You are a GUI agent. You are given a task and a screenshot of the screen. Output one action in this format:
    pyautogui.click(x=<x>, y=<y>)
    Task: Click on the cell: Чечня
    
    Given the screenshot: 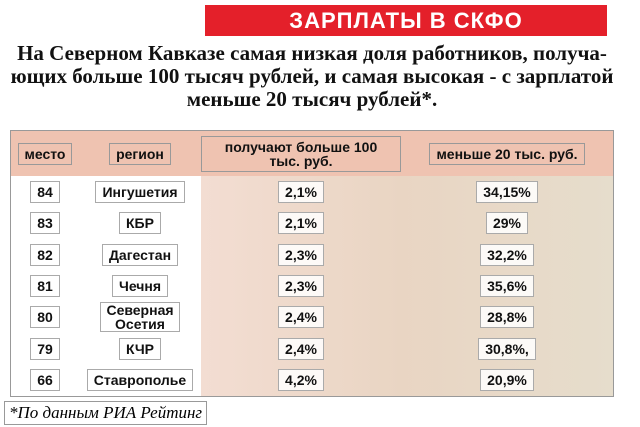 What is the action you would take?
    pyautogui.click(x=140, y=285)
    